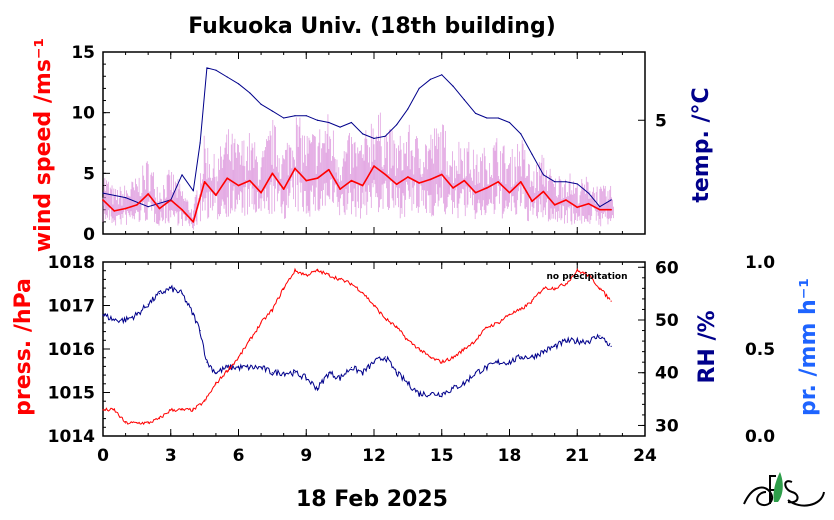  Describe the element at coordinates (707, 346) in the screenshot. I see `rh-axis-label: RH /%` at that location.